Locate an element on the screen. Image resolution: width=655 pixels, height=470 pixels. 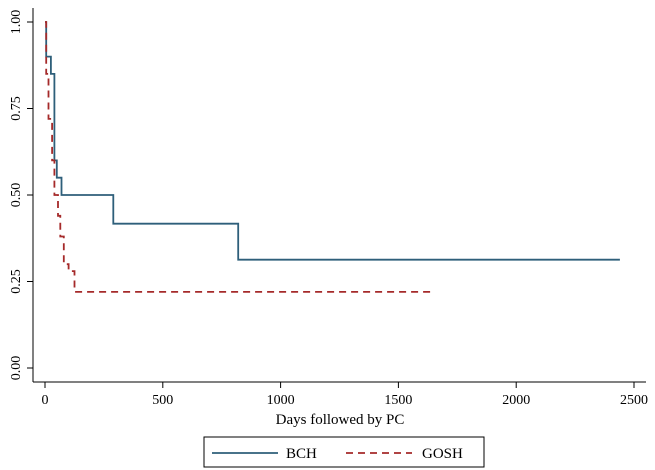
x-axis-label: Days followed by PC is located at coordinates (340, 420).